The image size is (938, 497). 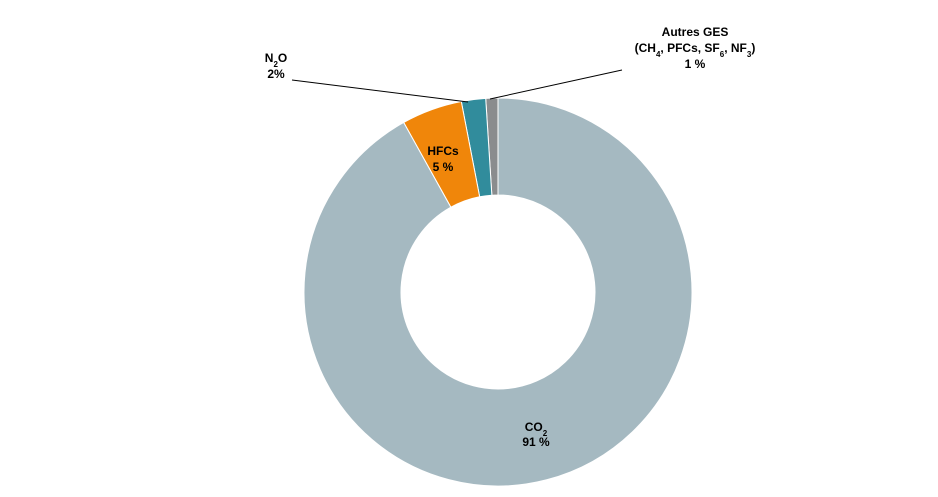 What do you see at coordinates (695, 50) in the screenshot?
I see `label-autres-gases: (CH4, PFCs, SF6, NF3)` at bounding box center [695, 50].